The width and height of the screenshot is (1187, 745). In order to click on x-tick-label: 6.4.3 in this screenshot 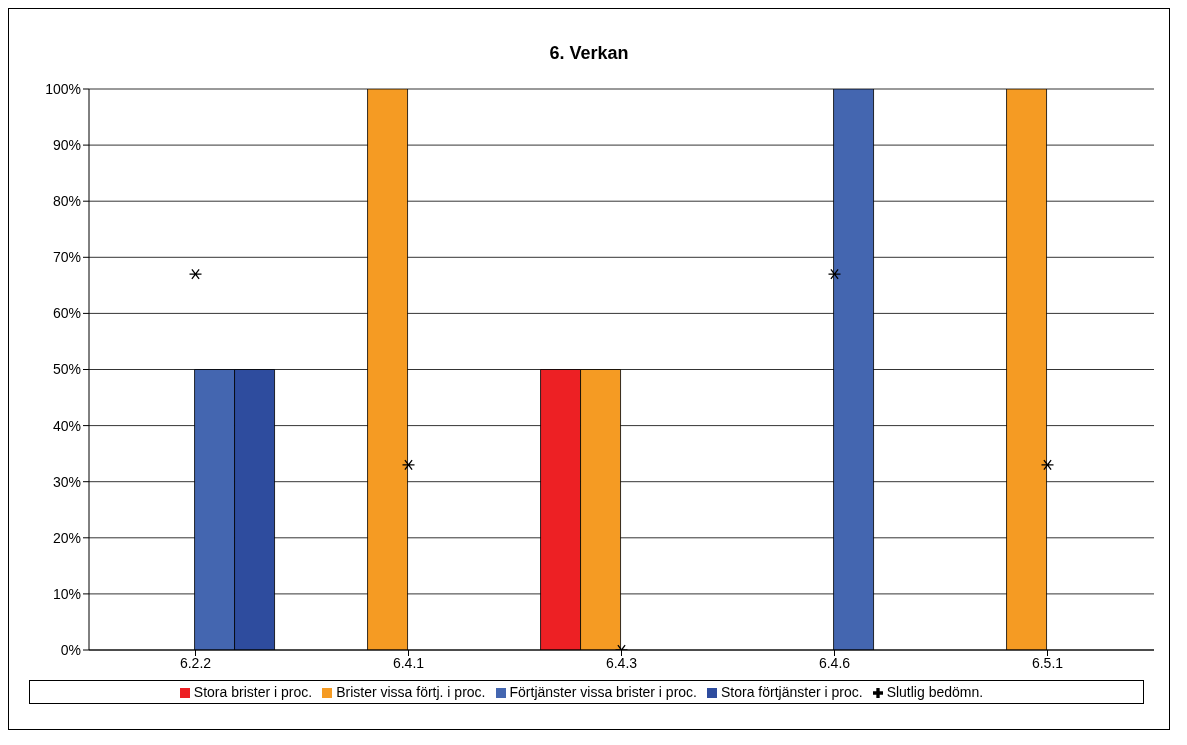, I will do `click(621, 662)`.